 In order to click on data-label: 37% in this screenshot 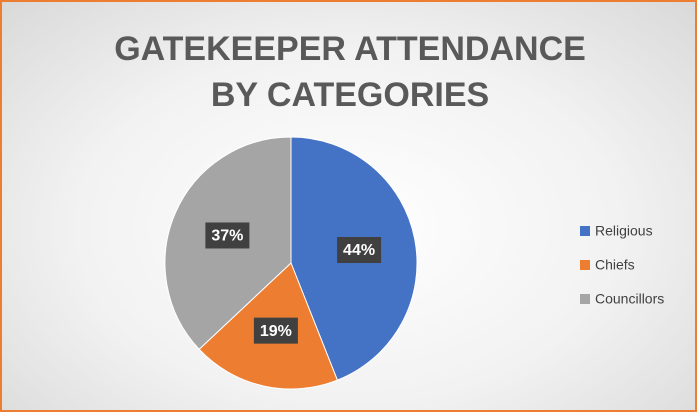, I will do `click(227, 236)`.